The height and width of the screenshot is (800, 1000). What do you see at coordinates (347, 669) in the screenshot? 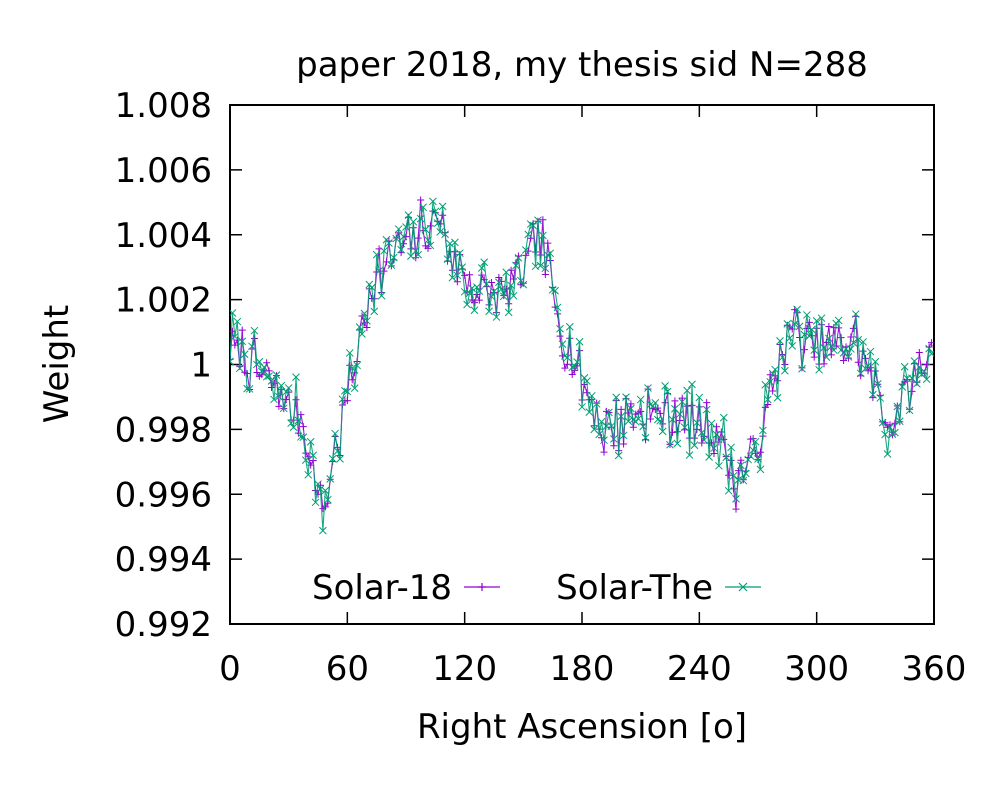
I see `x-tick-label: 60` at bounding box center [347, 669].